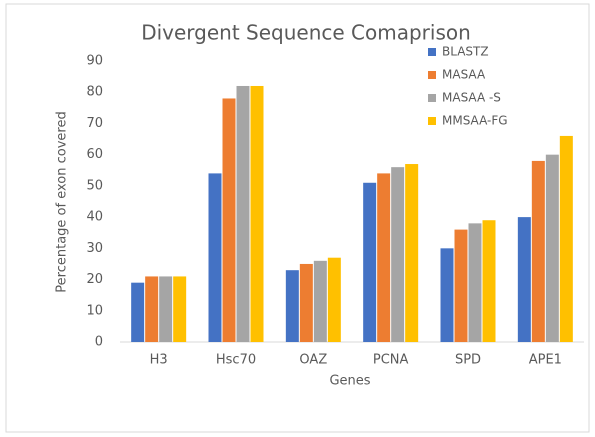 Image resolution: width=595 pixels, height=437 pixels. I want to click on legend-label: BLASTZ, so click(465, 52).